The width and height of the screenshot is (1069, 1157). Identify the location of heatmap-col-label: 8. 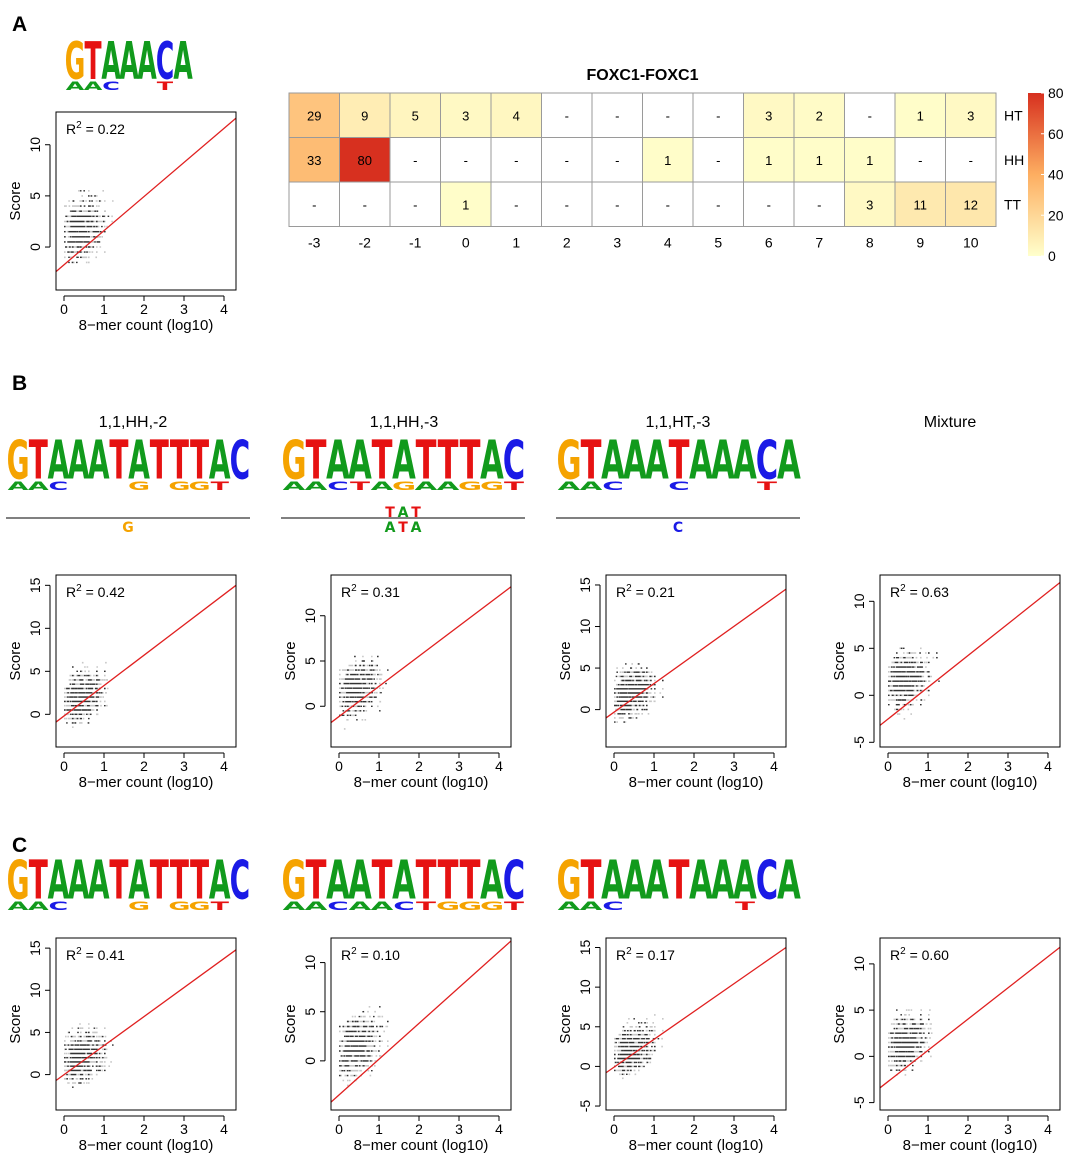
(870, 243).